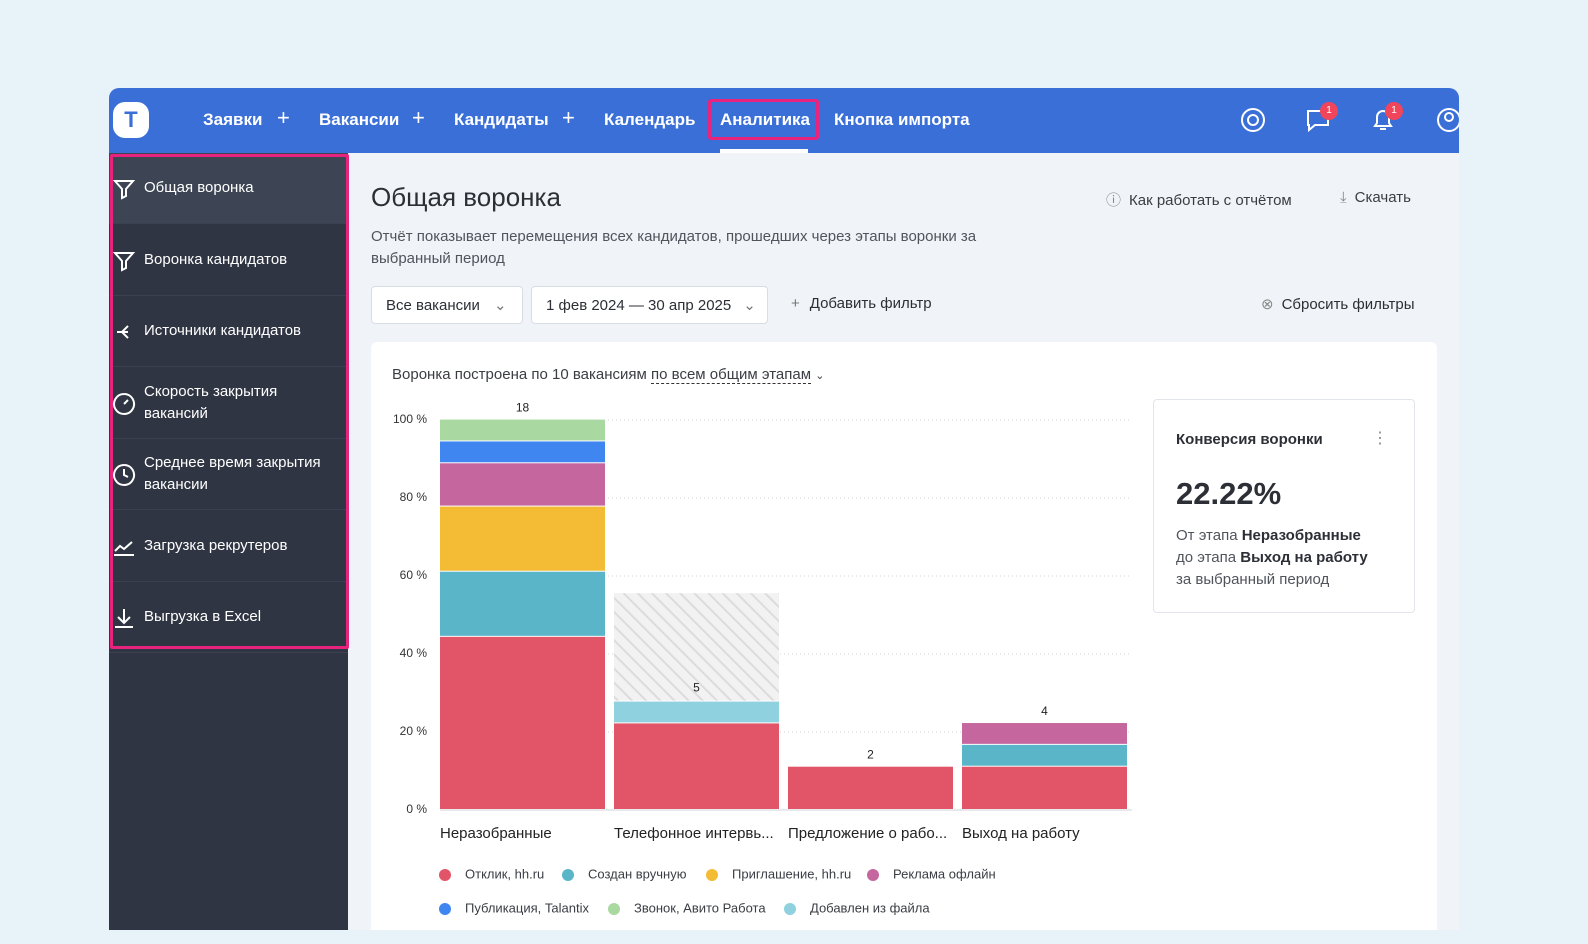 The height and width of the screenshot is (944, 1588). Describe the element at coordinates (764, 151) in the screenshot. I see `active-underline` at that location.